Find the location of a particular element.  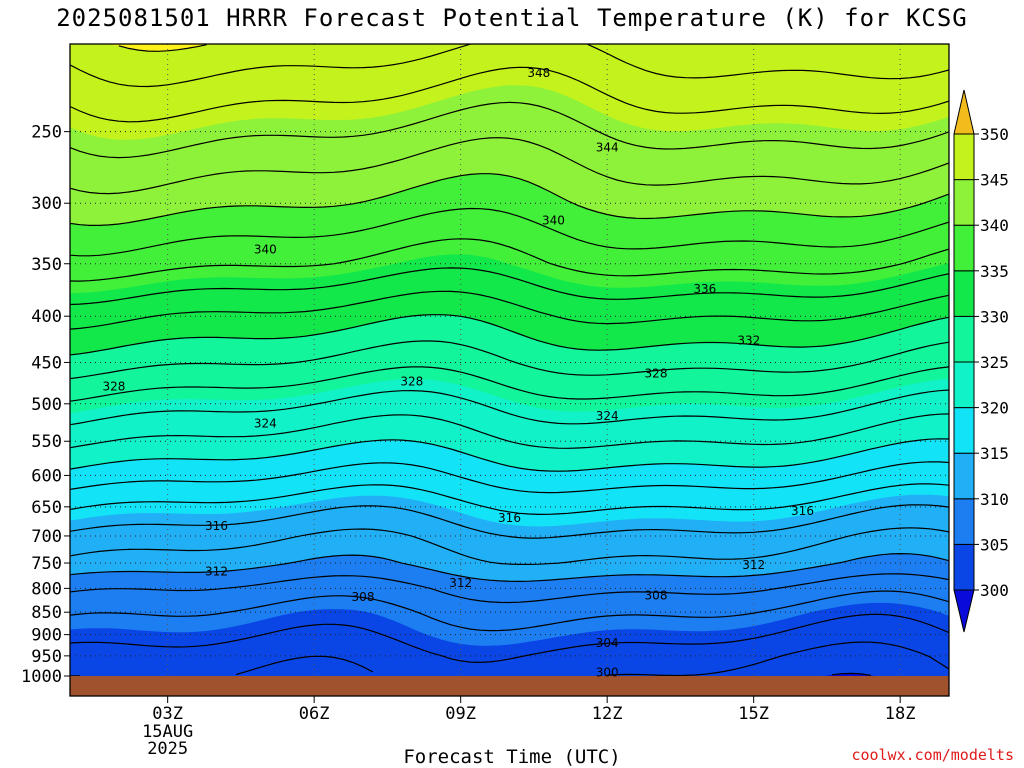

colorbar-tick-label: 315 is located at coordinates (994, 453).